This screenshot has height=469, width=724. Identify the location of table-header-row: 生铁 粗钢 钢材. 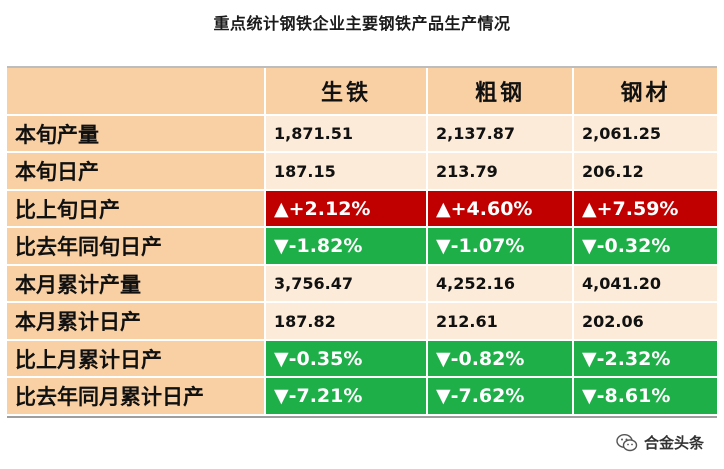
(362, 92).